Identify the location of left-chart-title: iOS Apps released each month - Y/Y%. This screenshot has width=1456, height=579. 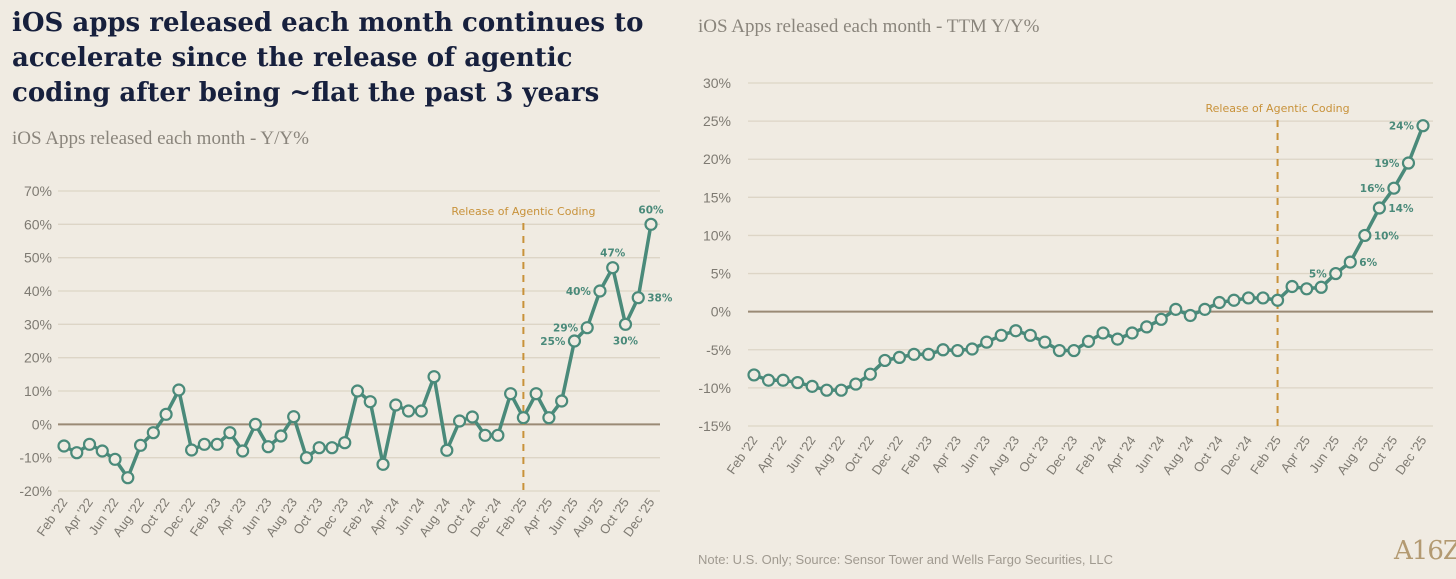
(160, 138).